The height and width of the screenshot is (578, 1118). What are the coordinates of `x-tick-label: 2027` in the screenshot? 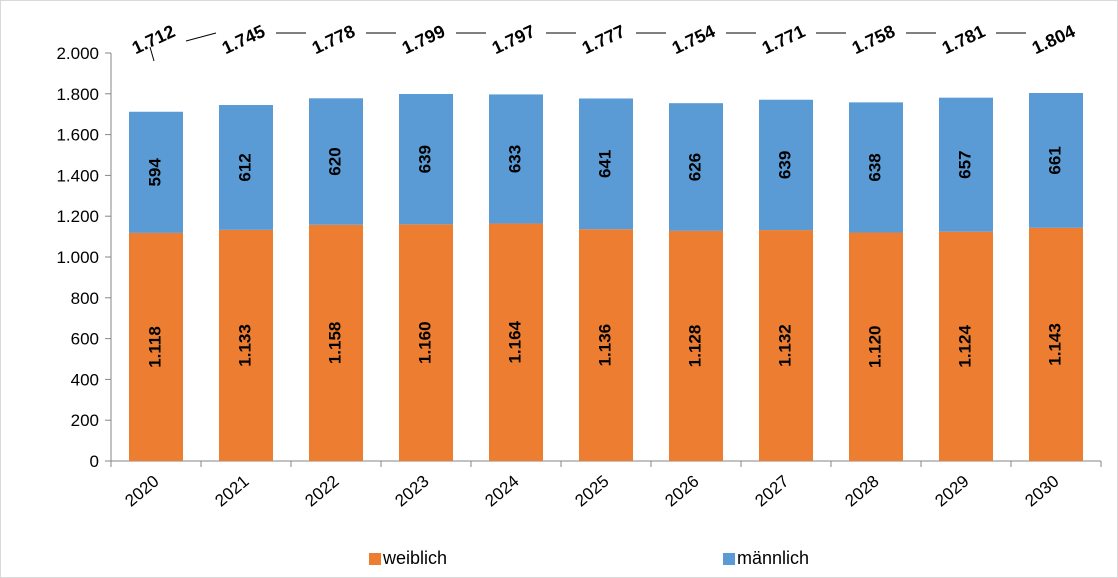 It's located at (771, 491).